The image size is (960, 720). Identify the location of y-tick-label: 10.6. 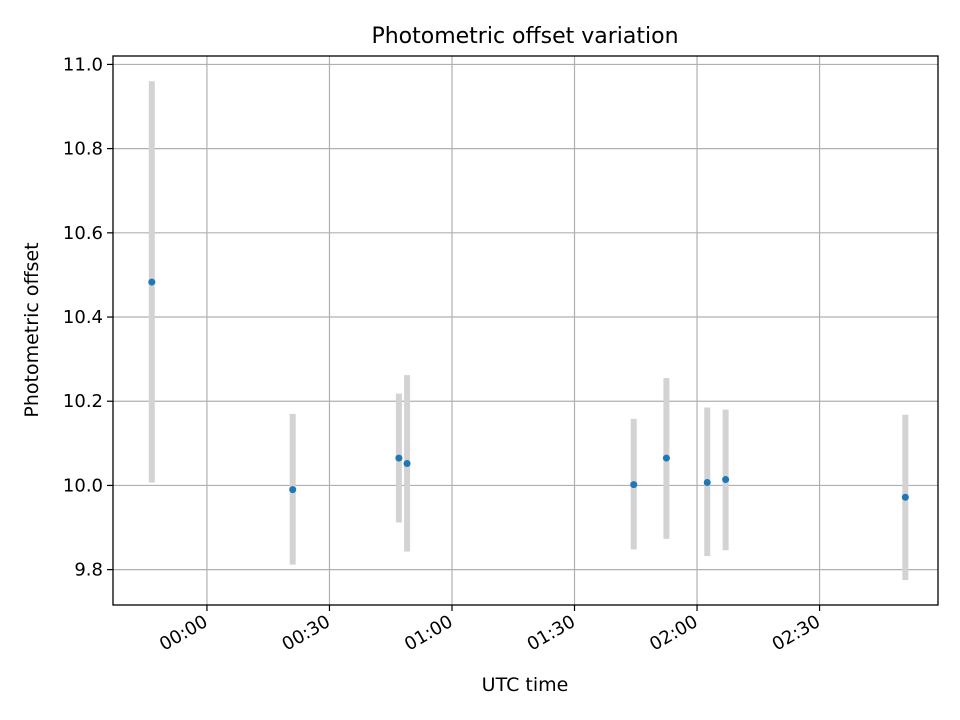
(83, 233).